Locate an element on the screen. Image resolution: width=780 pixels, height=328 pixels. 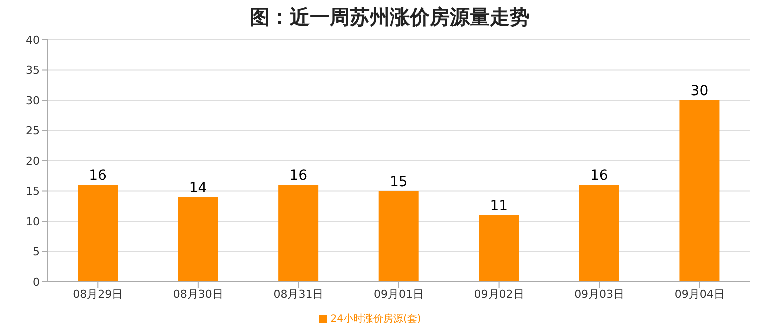
y-tick-label: 15 is located at coordinates (33, 191).